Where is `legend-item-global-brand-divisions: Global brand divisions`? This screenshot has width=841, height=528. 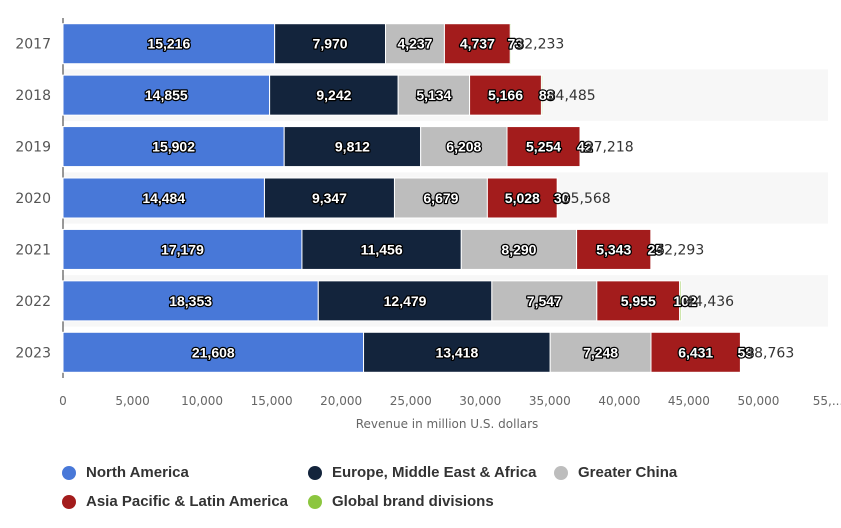 legend-item-global-brand-divisions: Global brand divisions is located at coordinates (401, 501).